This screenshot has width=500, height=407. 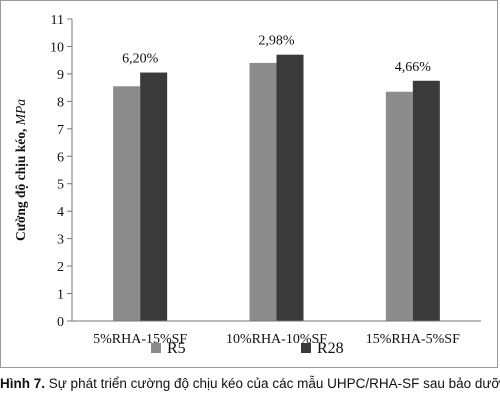 I want to click on y-axis-label: Cường độ chịu kéo, MPa, so click(x=20, y=170).